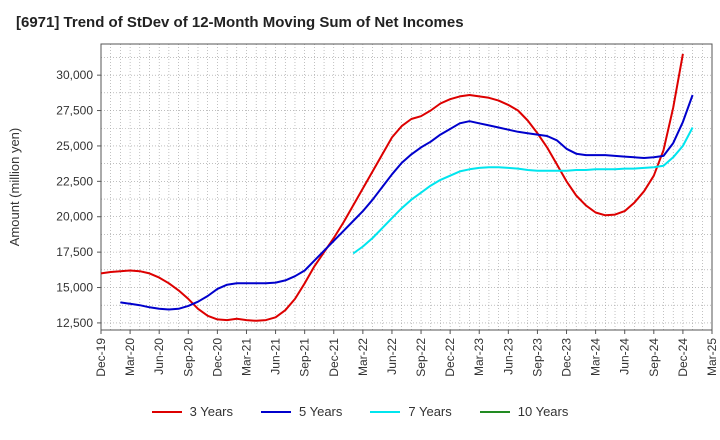  I want to click on y-tick-label: 17,500, so click(74, 252).